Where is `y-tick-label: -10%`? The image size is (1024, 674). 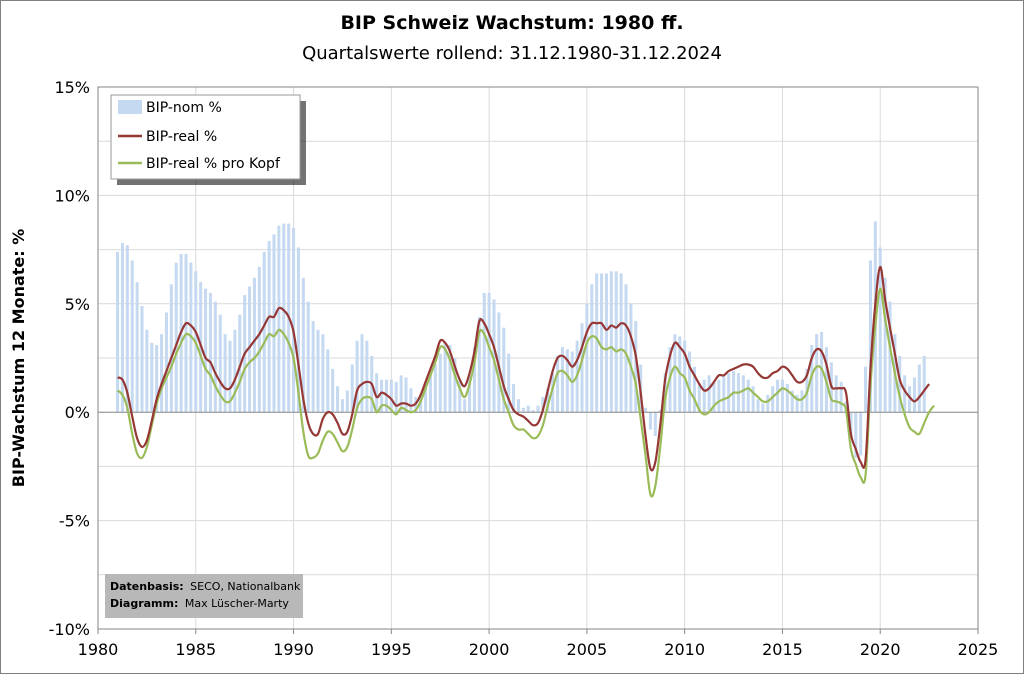
y-tick-label: -10% is located at coordinates (69, 629).